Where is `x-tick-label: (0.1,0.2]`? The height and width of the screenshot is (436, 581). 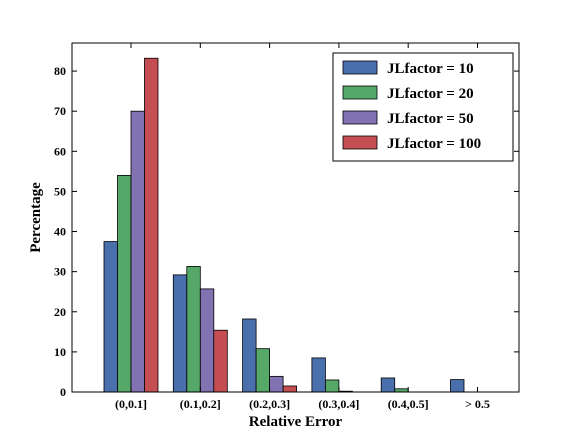
x-tick-label: (0.1,0.2] is located at coordinates (200, 404).